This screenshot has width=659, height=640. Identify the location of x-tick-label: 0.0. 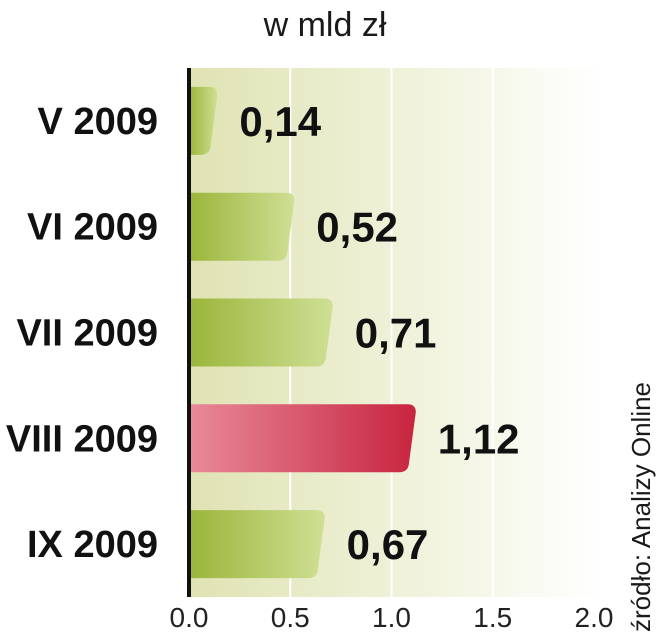
(189, 617).